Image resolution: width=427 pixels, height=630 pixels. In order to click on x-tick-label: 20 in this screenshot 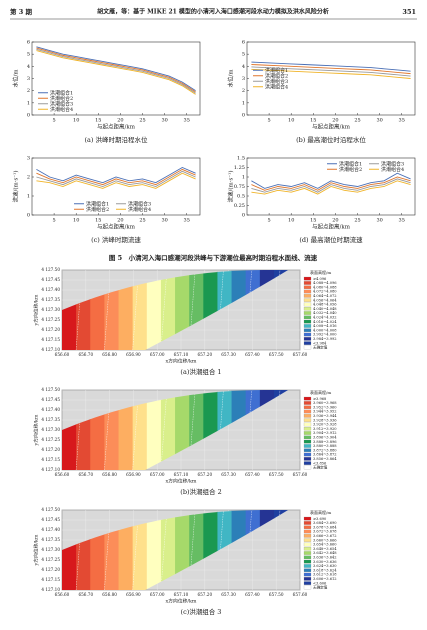, I will do `click(120, 221)`.